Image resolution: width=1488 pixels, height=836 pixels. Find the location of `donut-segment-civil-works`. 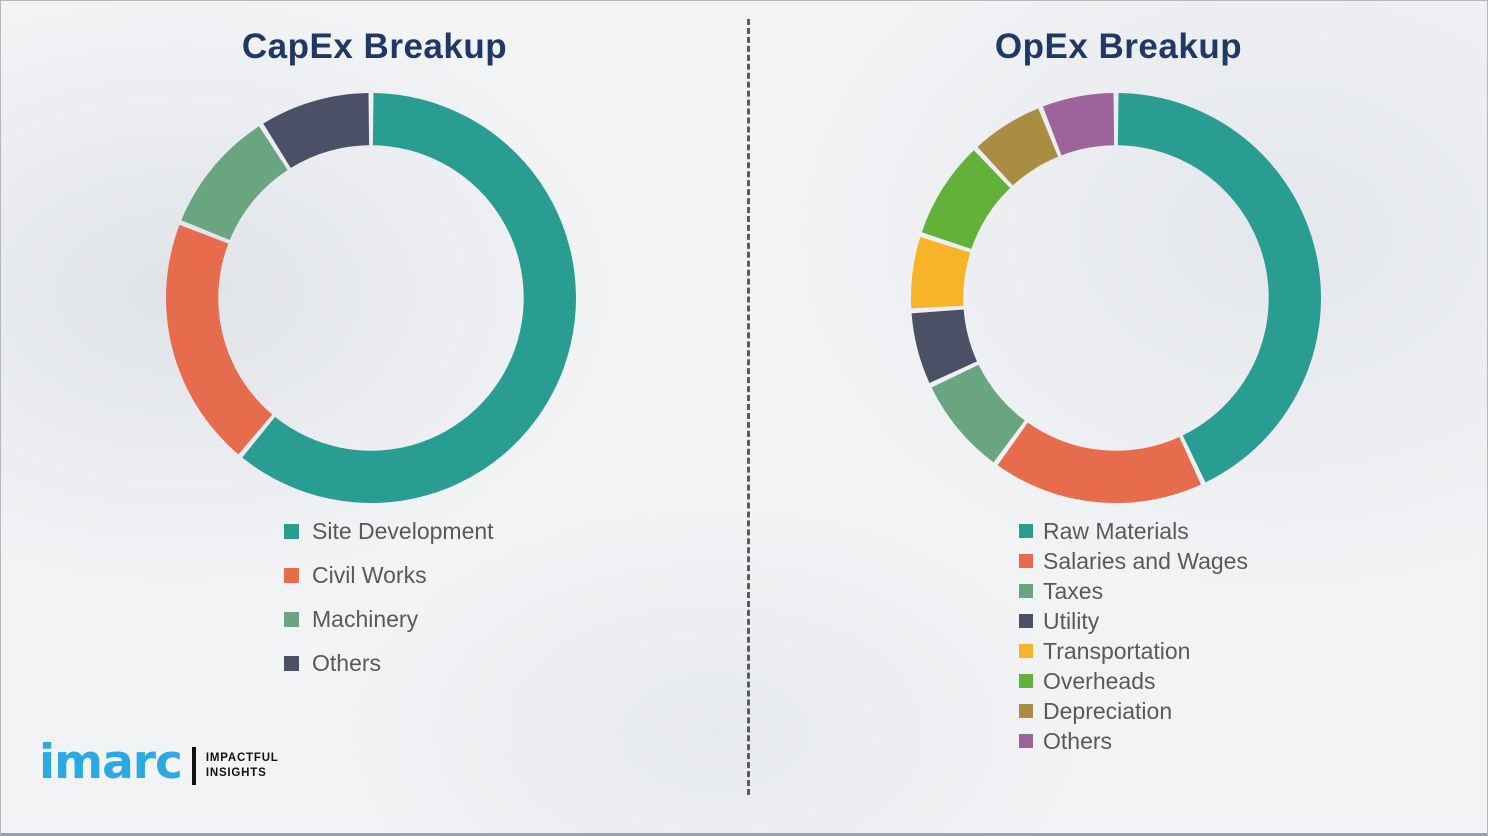

donut-segment-civil-works is located at coordinates (219, 339).